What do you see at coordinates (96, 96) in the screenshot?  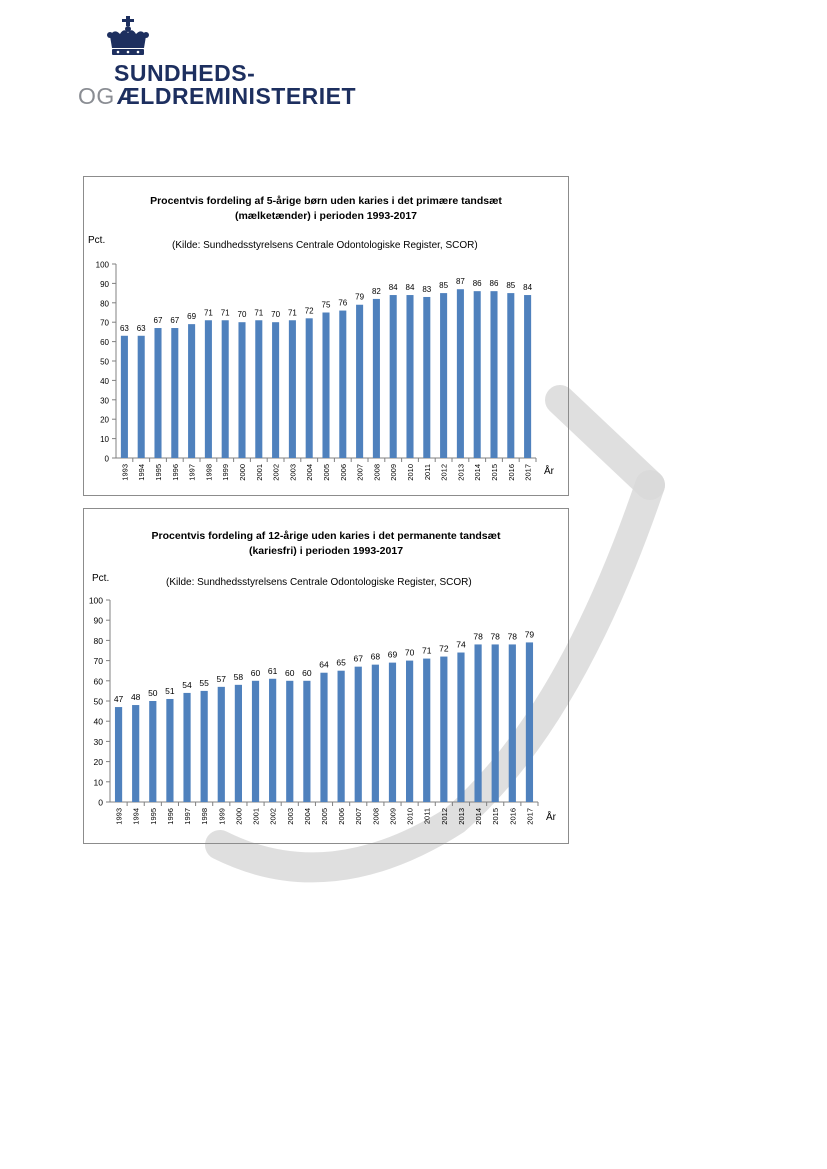 I see `logo-prefix: OG` at bounding box center [96, 96].